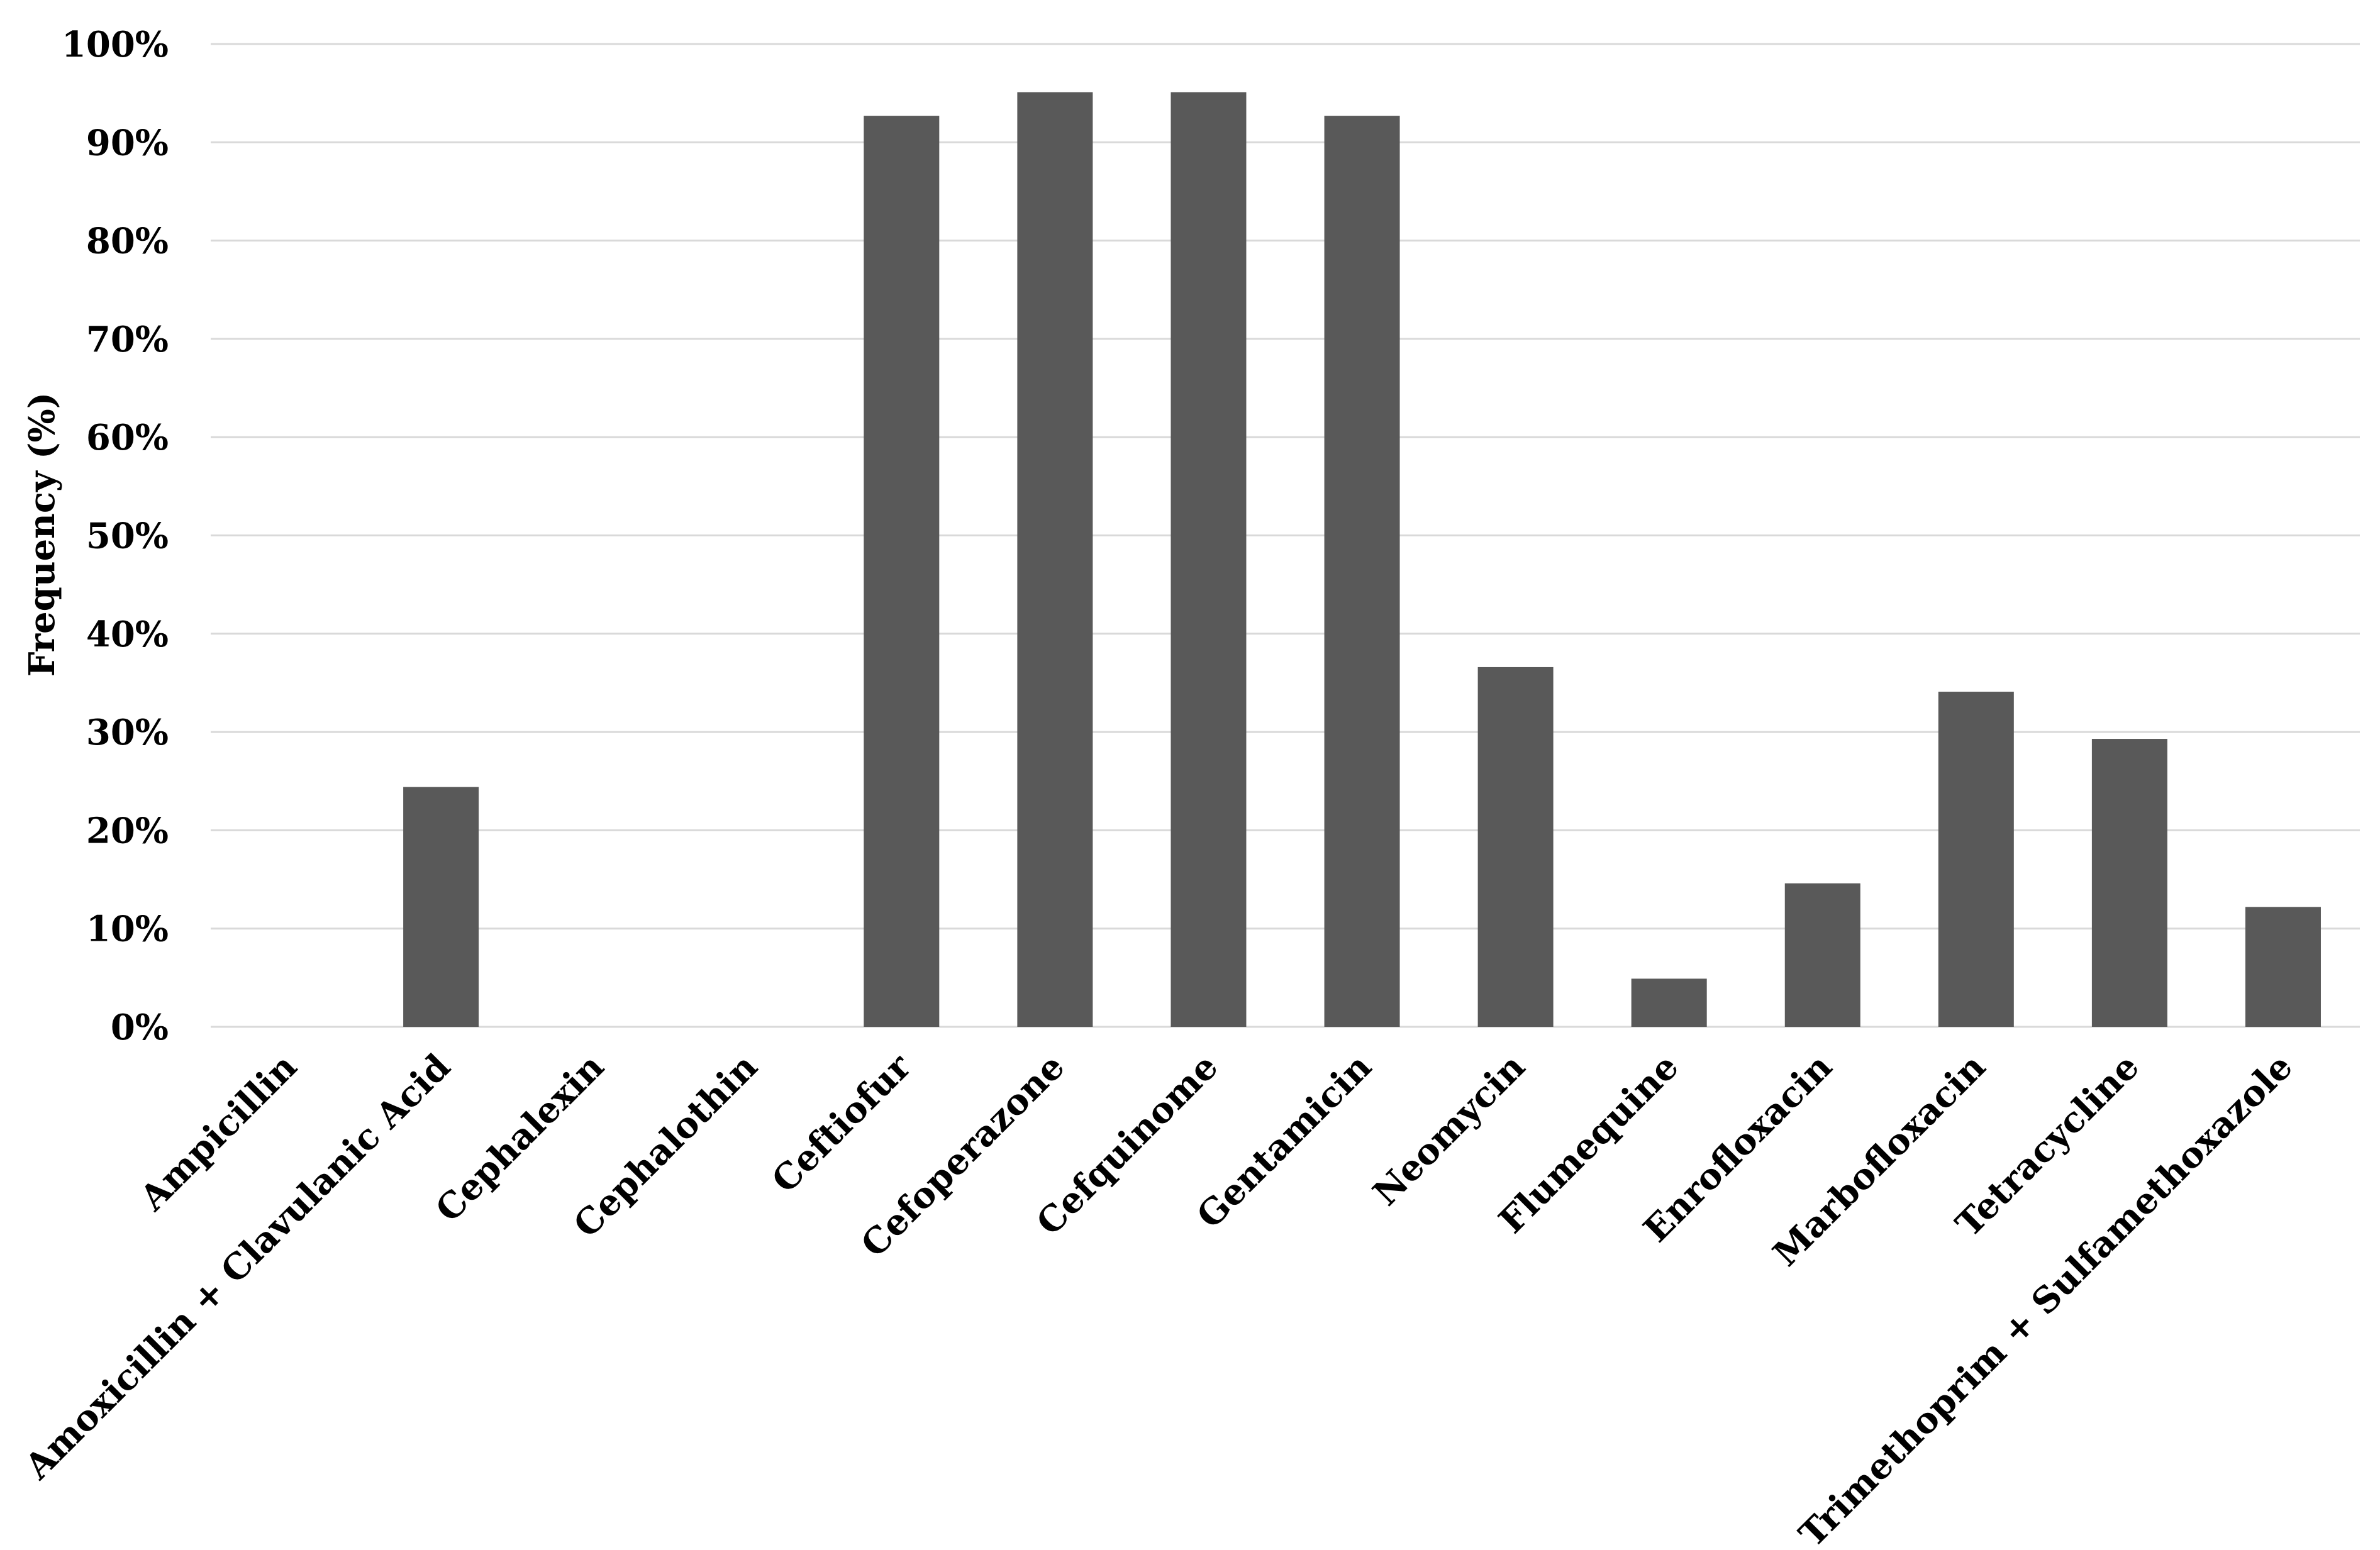  I want to click on y-tick-label: 100%, so click(115, 44).